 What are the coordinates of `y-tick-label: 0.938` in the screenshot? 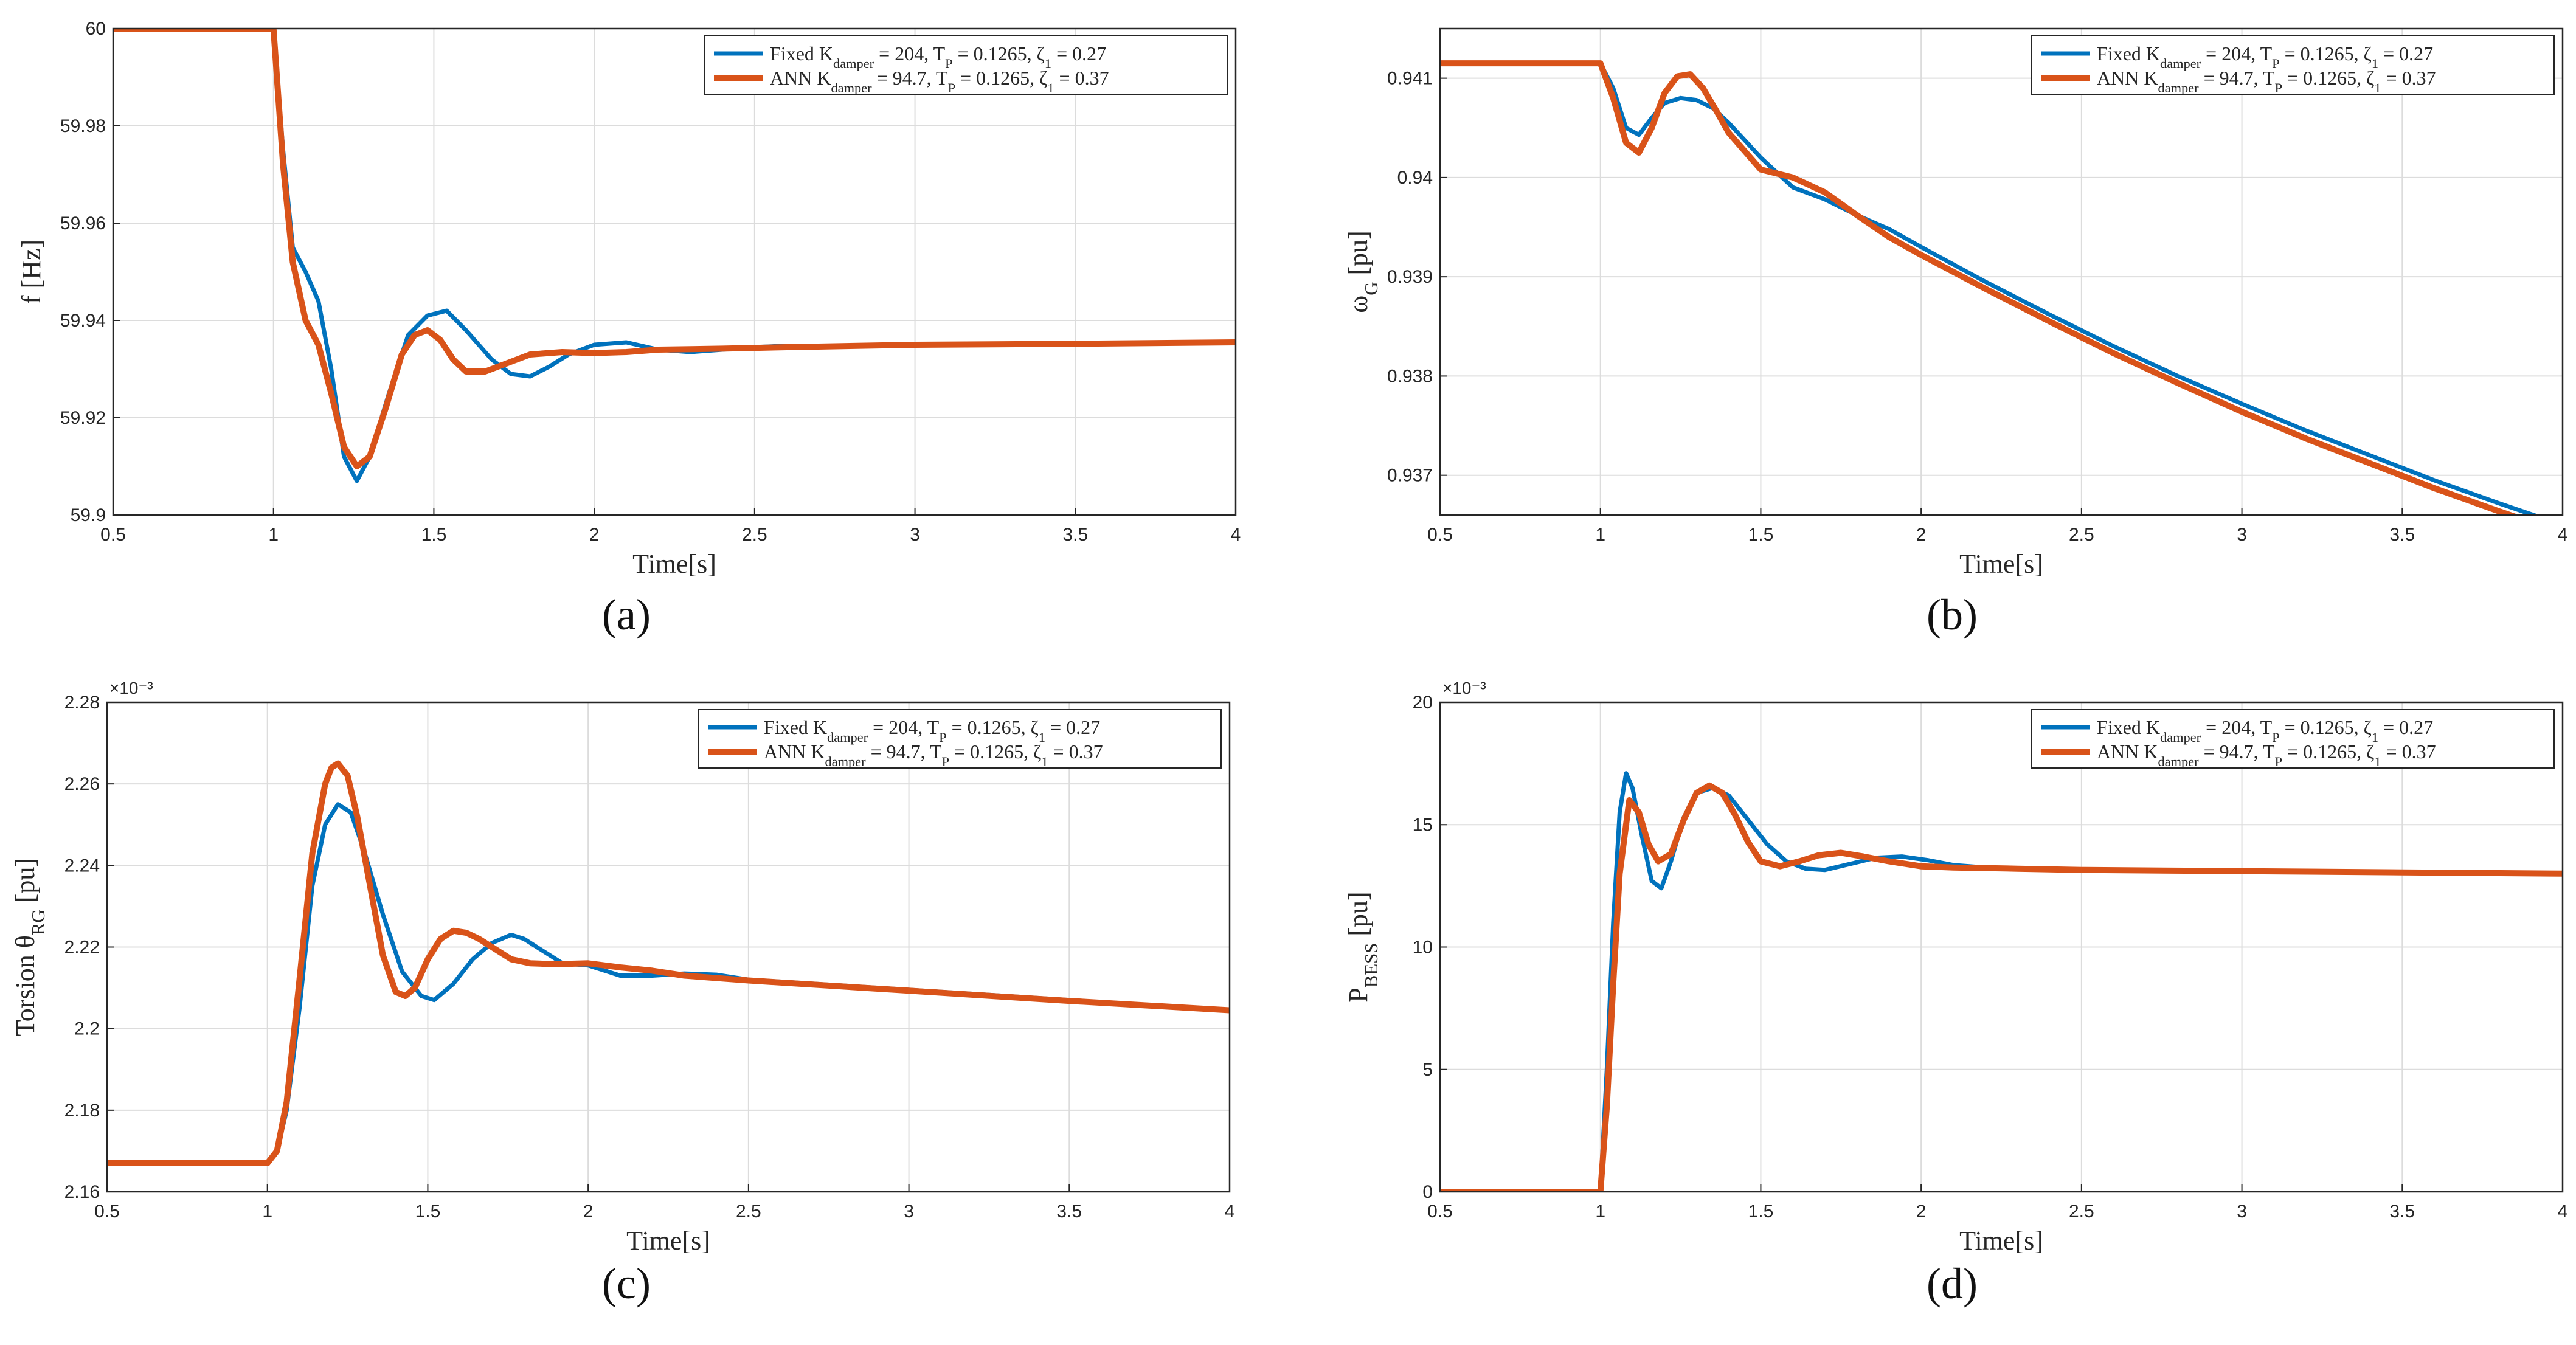 It's located at (1410, 376).